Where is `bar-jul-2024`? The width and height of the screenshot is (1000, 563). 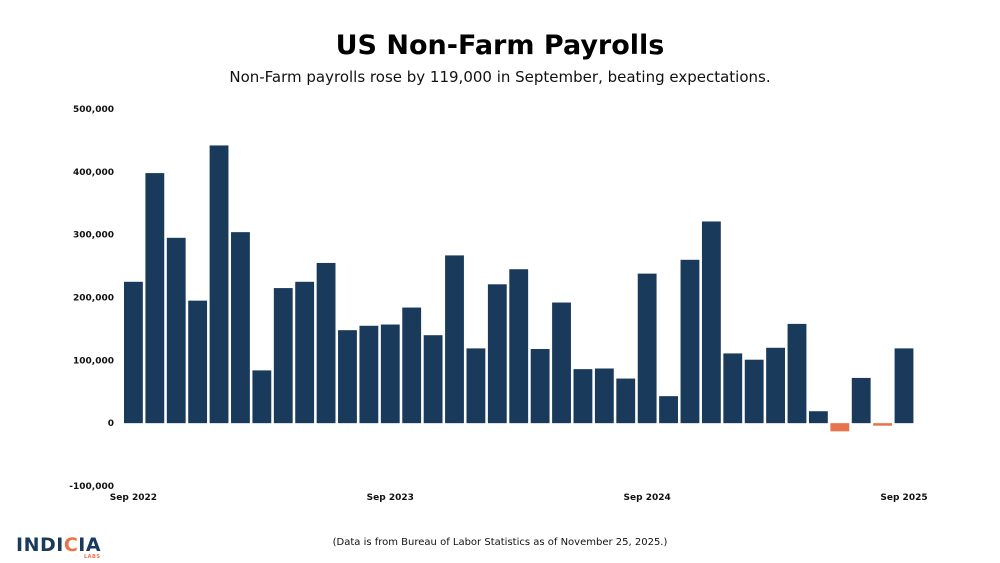 bar-jul-2024 is located at coordinates (604, 396).